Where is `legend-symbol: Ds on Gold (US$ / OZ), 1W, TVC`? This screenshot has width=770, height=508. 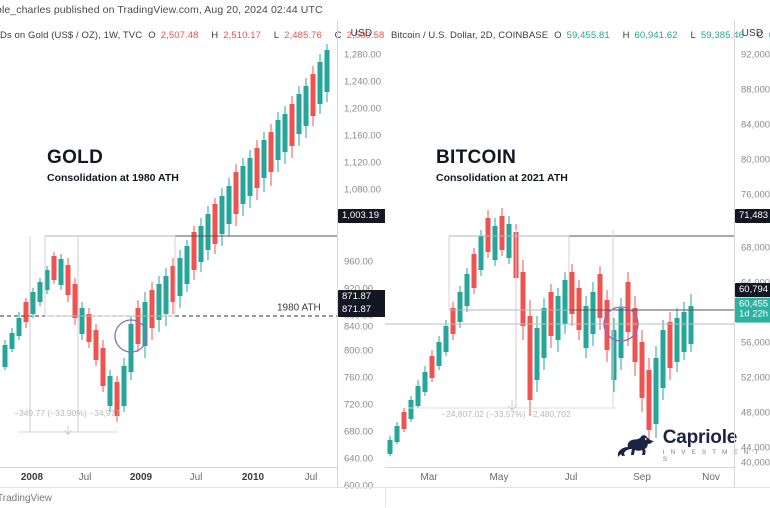 legend-symbol: Ds on Gold (US$ / OZ), 1W, TVC is located at coordinates (71, 35).